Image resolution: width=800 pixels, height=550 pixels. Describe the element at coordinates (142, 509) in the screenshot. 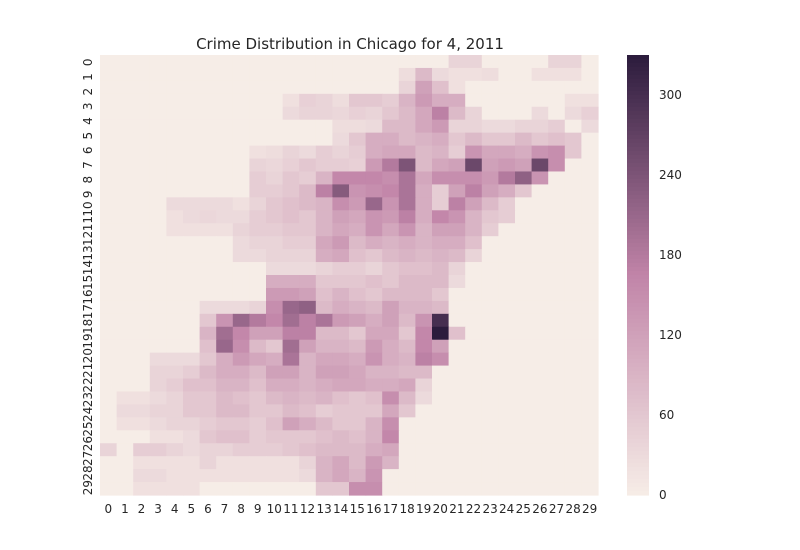

I see `x-tick-label: 2` at that location.